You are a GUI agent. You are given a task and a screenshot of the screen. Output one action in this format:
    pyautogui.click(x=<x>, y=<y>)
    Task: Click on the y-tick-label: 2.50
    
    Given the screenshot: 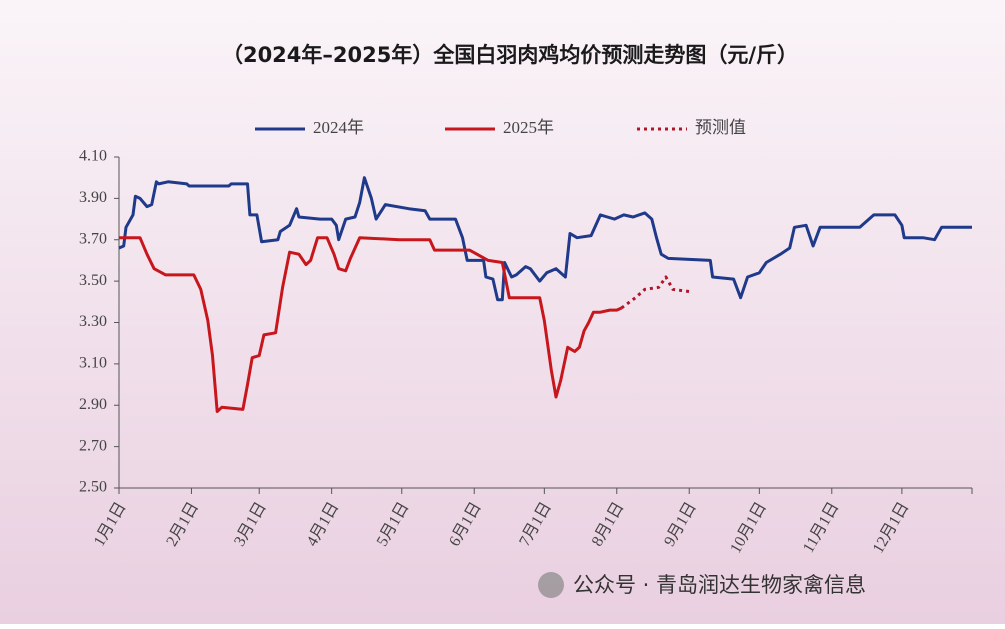 What is the action you would take?
    pyautogui.click(x=93, y=487)
    